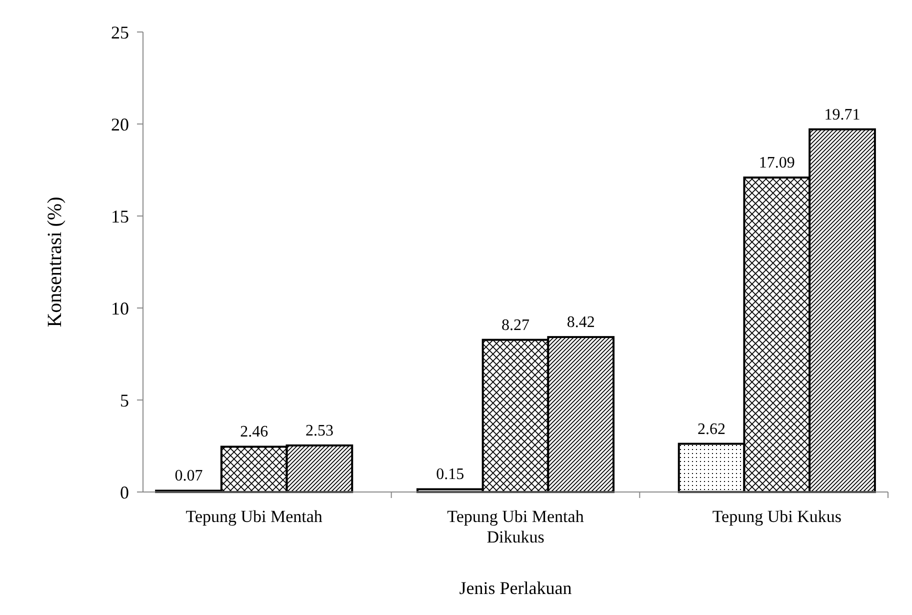 This screenshot has height=615, width=912. Describe the element at coordinates (124, 492) in the screenshot. I see `y-tick-label: 0` at that location.